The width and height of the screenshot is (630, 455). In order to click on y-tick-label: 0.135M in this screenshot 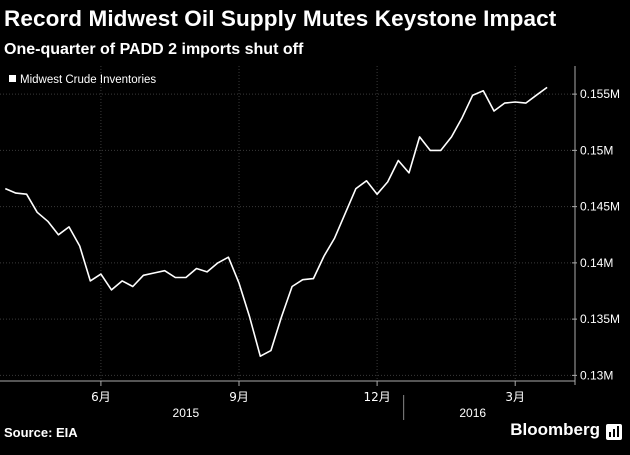, I will do `click(600, 319)`.